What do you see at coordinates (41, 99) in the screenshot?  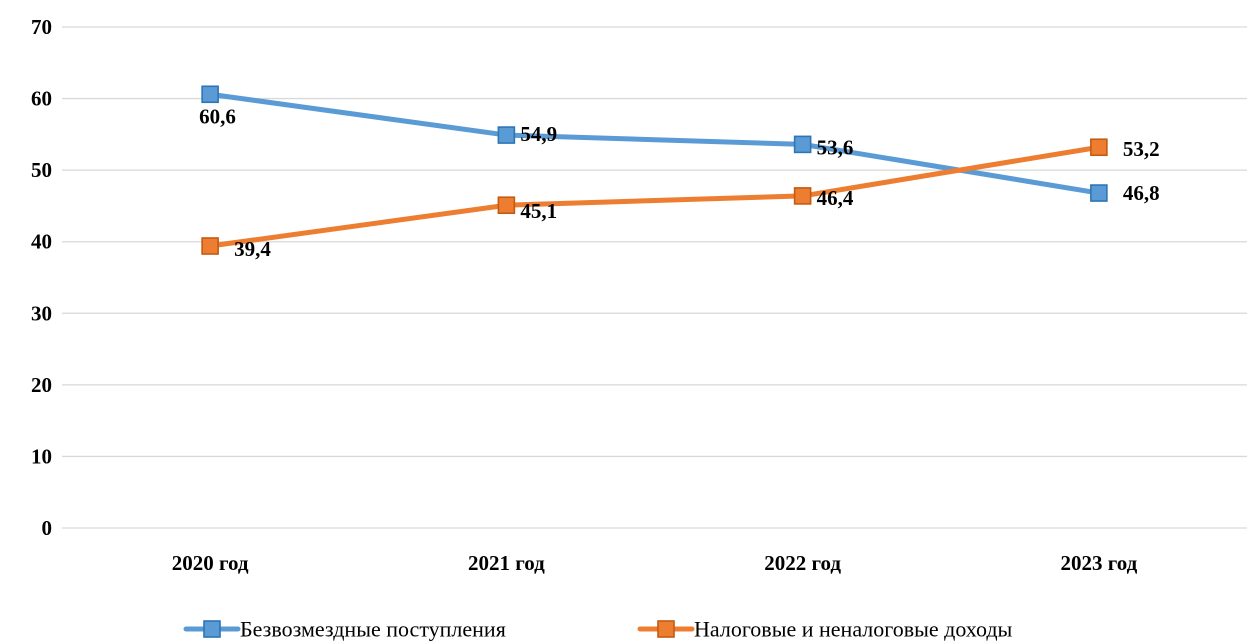 I see `y-tick-label: 60` at bounding box center [41, 99].